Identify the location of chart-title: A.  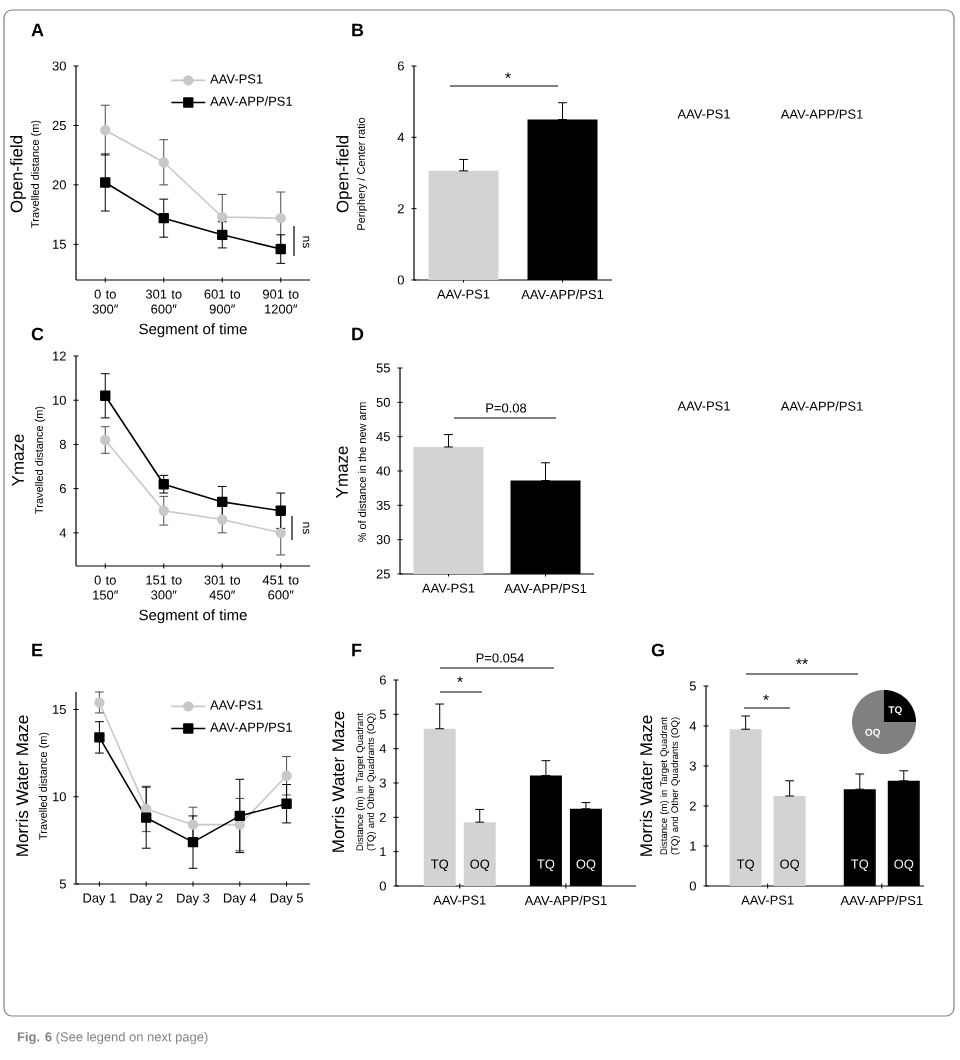
(37, 30).